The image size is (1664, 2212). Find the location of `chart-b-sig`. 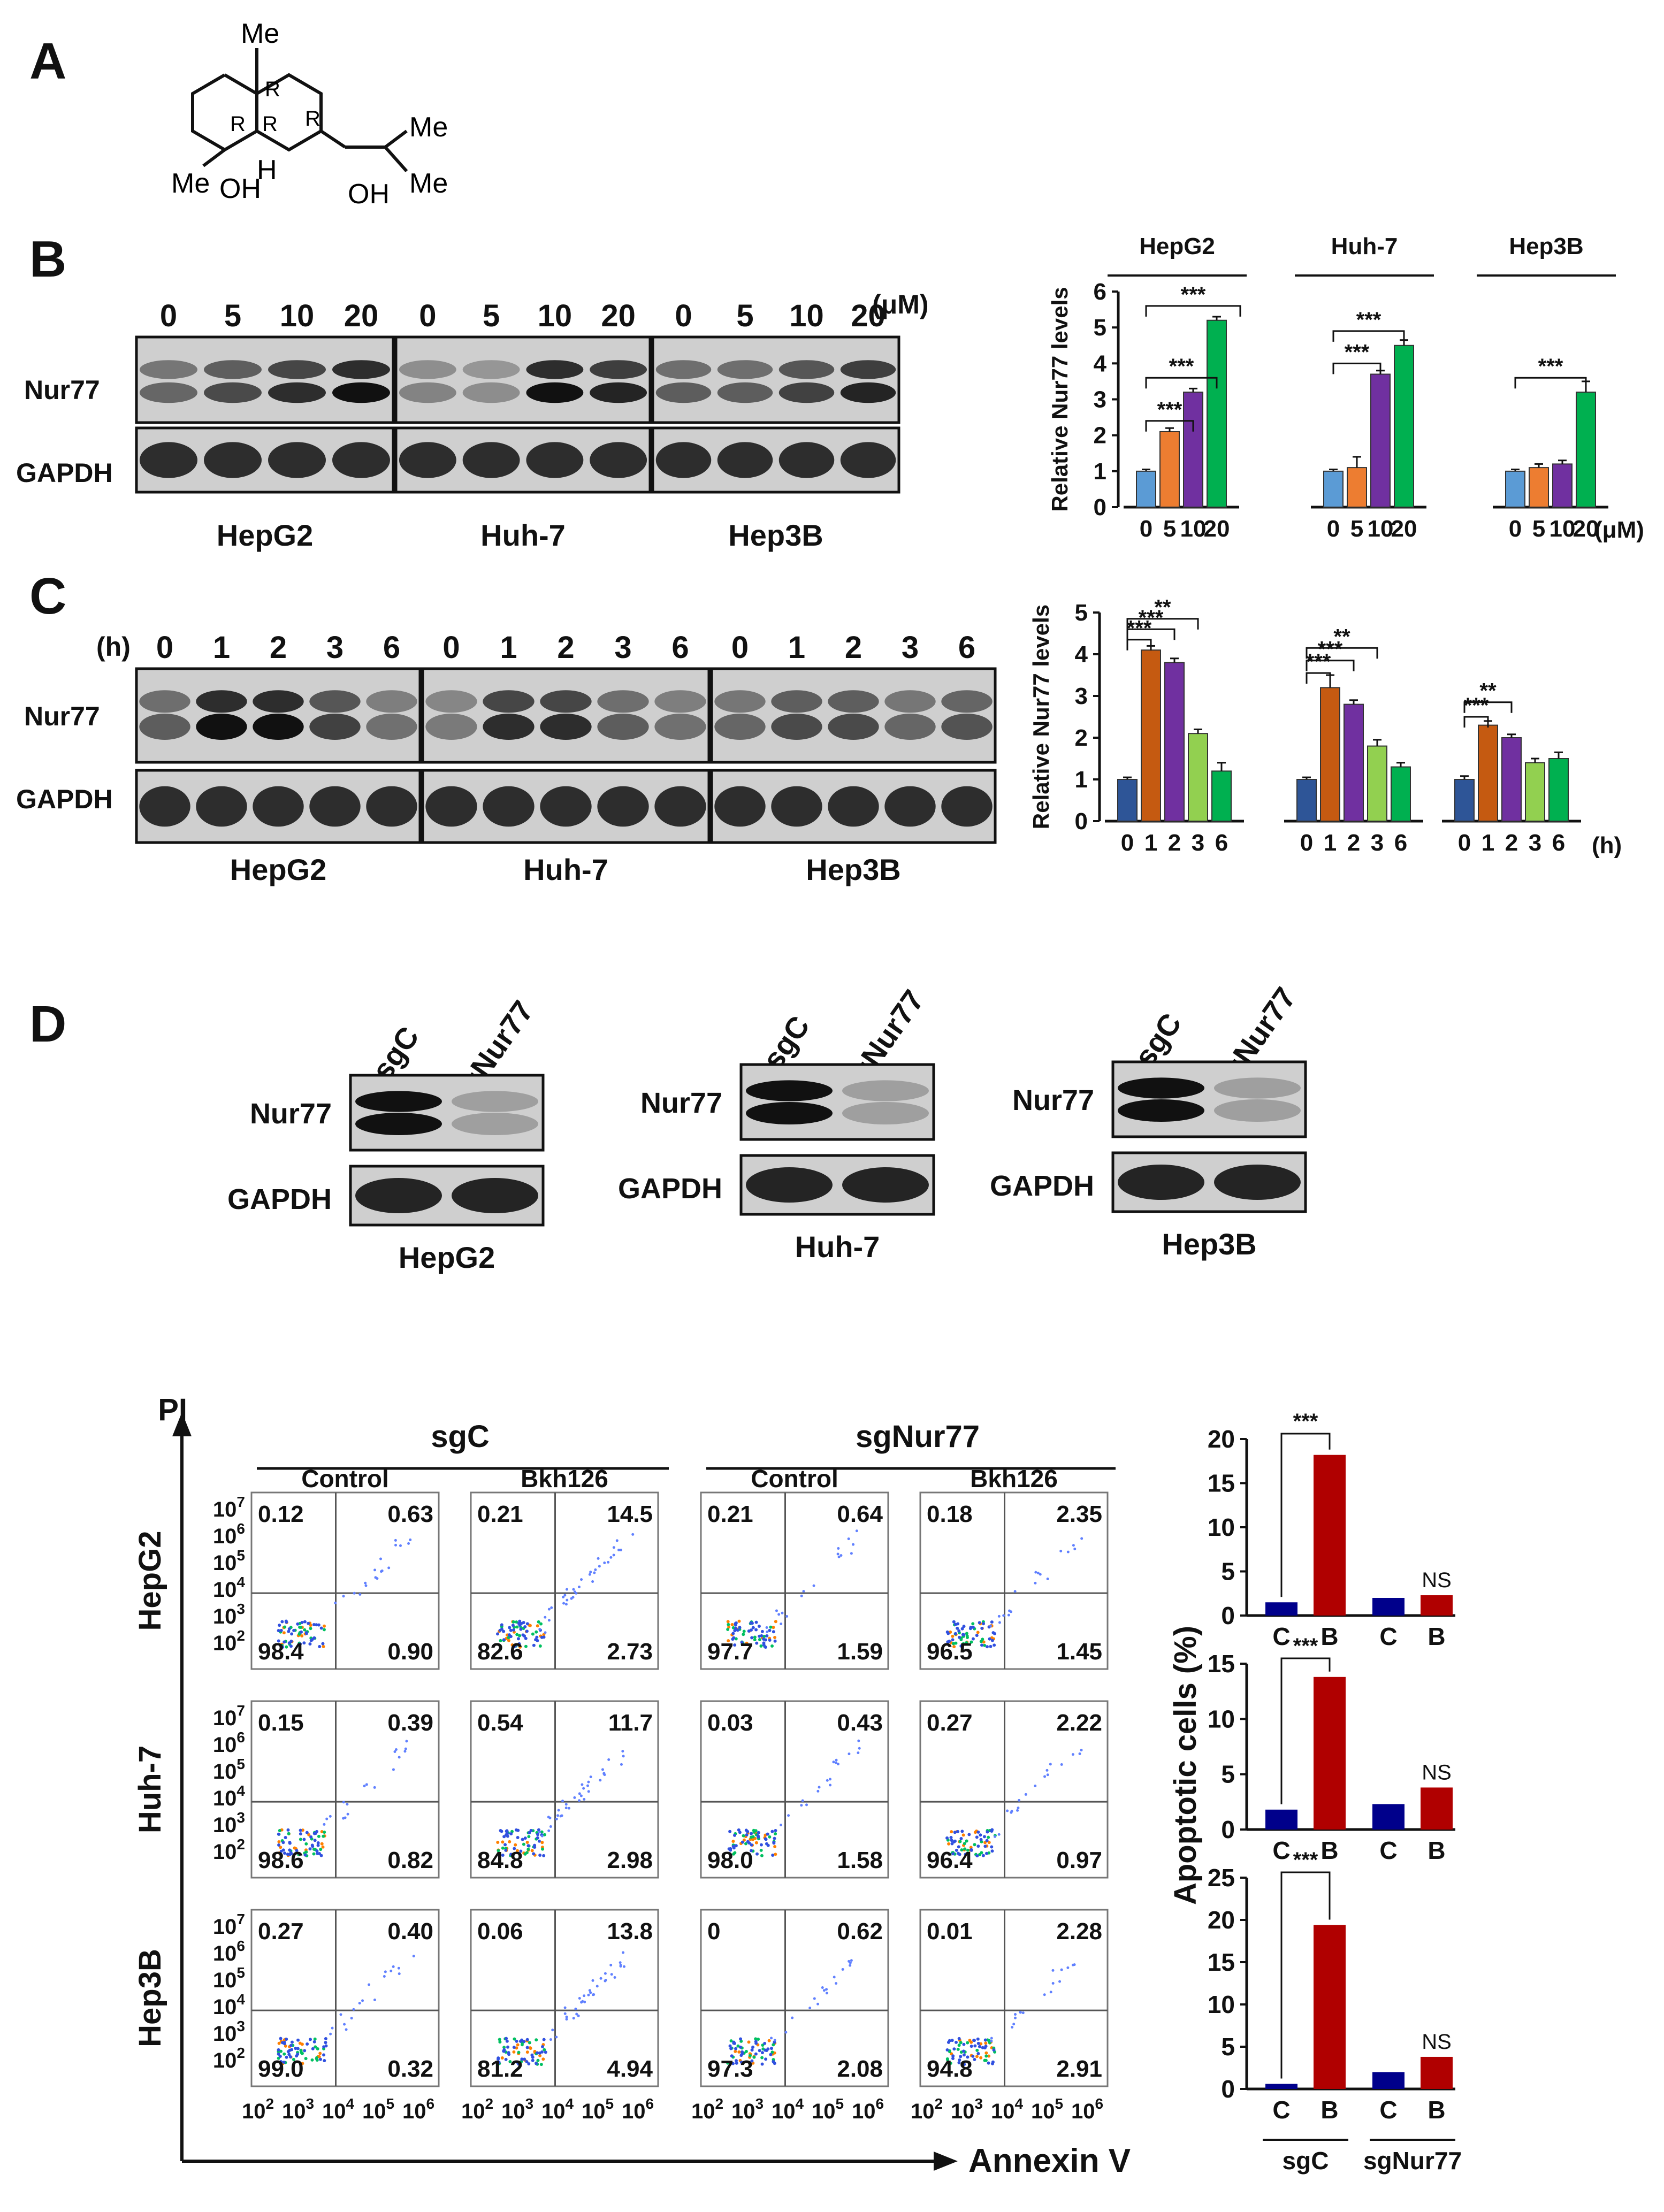

chart-b-sig is located at coordinates (1169, 426).